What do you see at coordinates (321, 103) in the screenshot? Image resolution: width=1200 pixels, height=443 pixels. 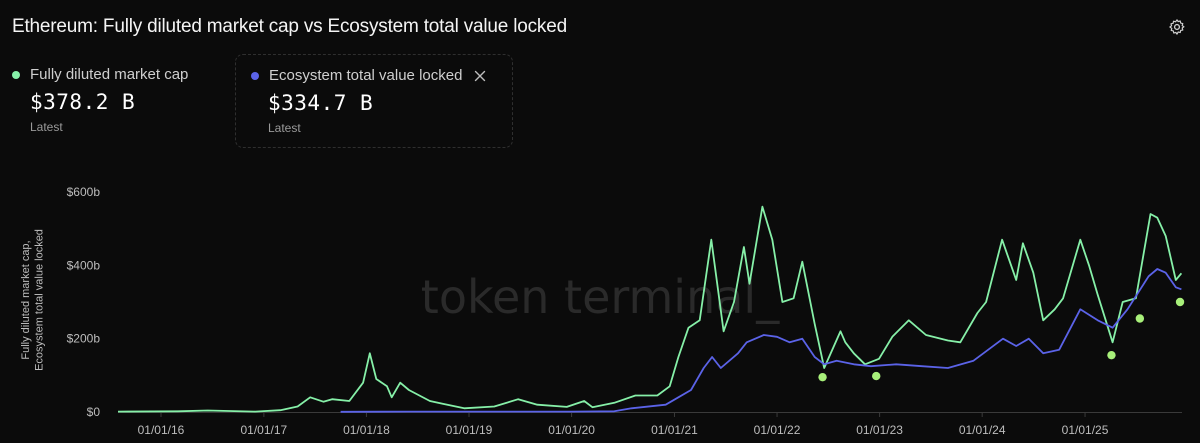 I see `latest-value-tvl: $334.7 B` at bounding box center [321, 103].